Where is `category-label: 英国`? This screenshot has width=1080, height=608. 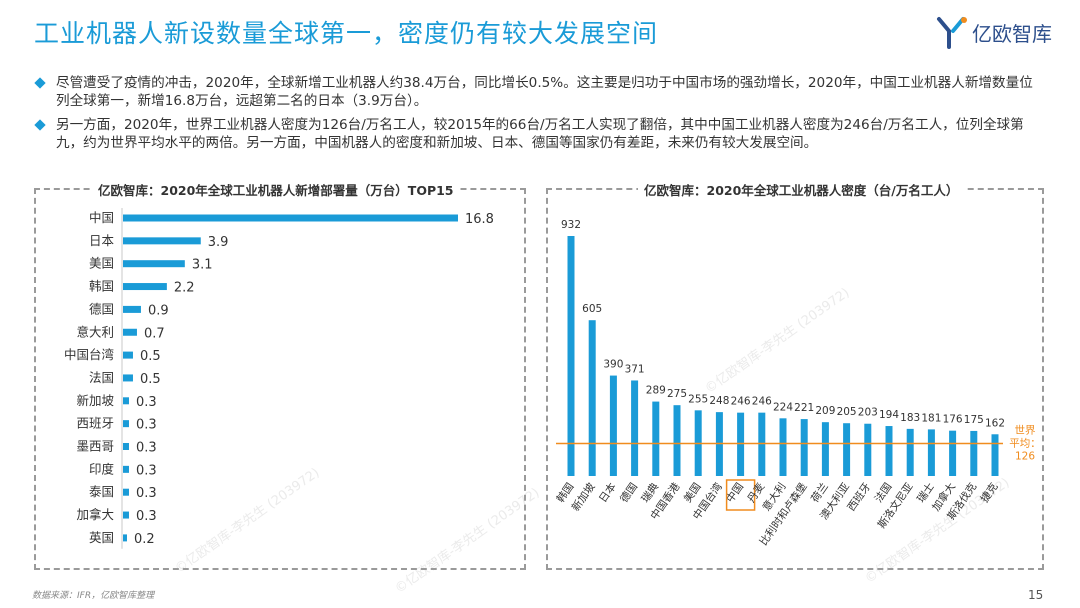 category-label: 英国 is located at coordinates (101, 537).